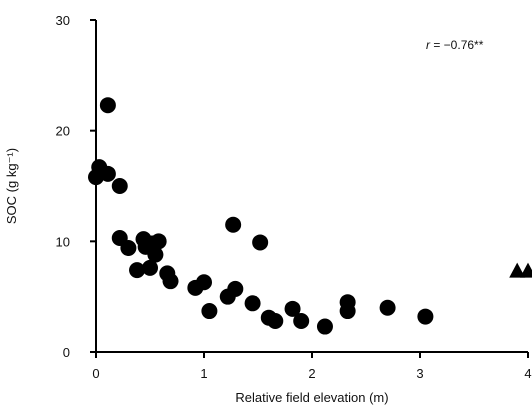 The width and height of the screenshot is (532, 408). Describe the element at coordinates (63, 20) in the screenshot. I see `y-tick-label: 30` at that location.